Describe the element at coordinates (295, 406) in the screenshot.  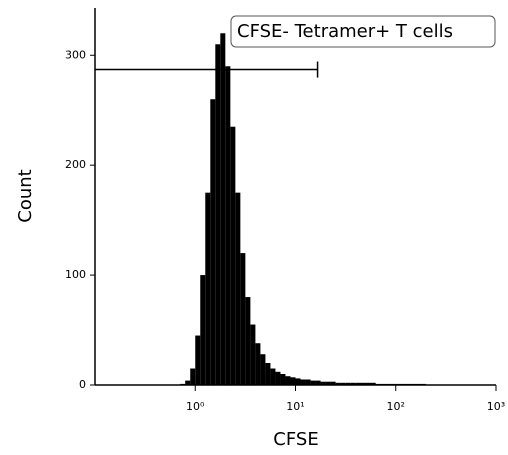
I see `x-tick-label: 10¹` at that location.